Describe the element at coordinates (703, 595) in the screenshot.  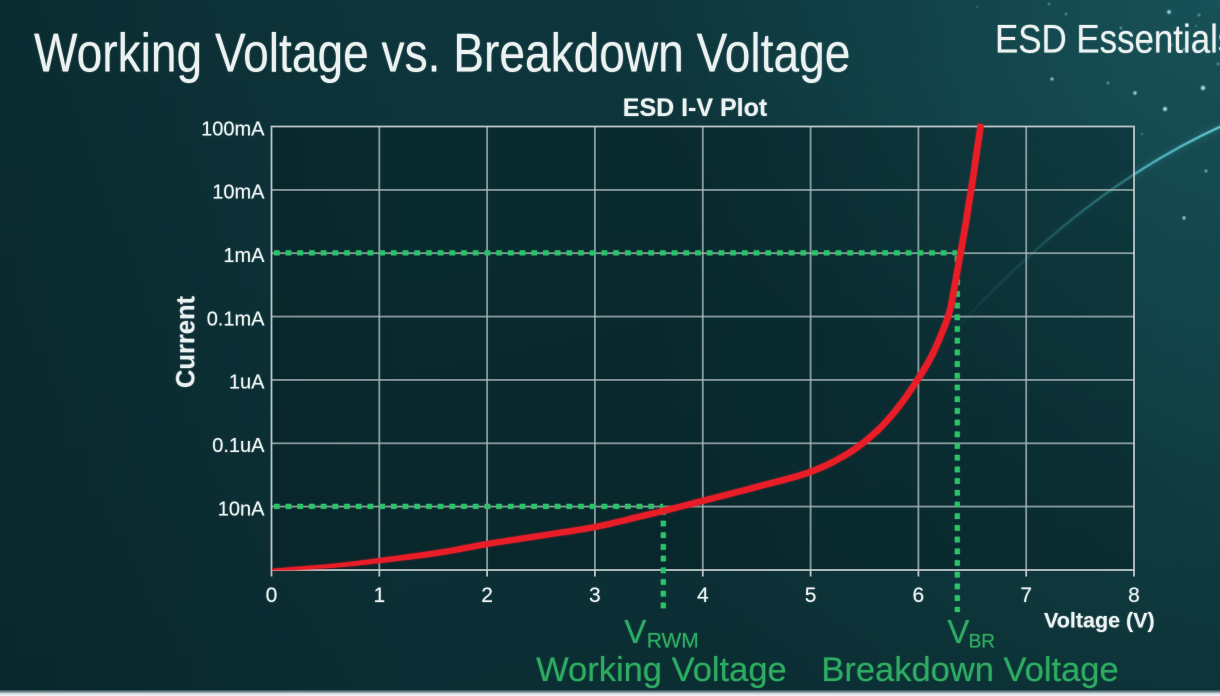
I see `svg-text: 4` at that location.